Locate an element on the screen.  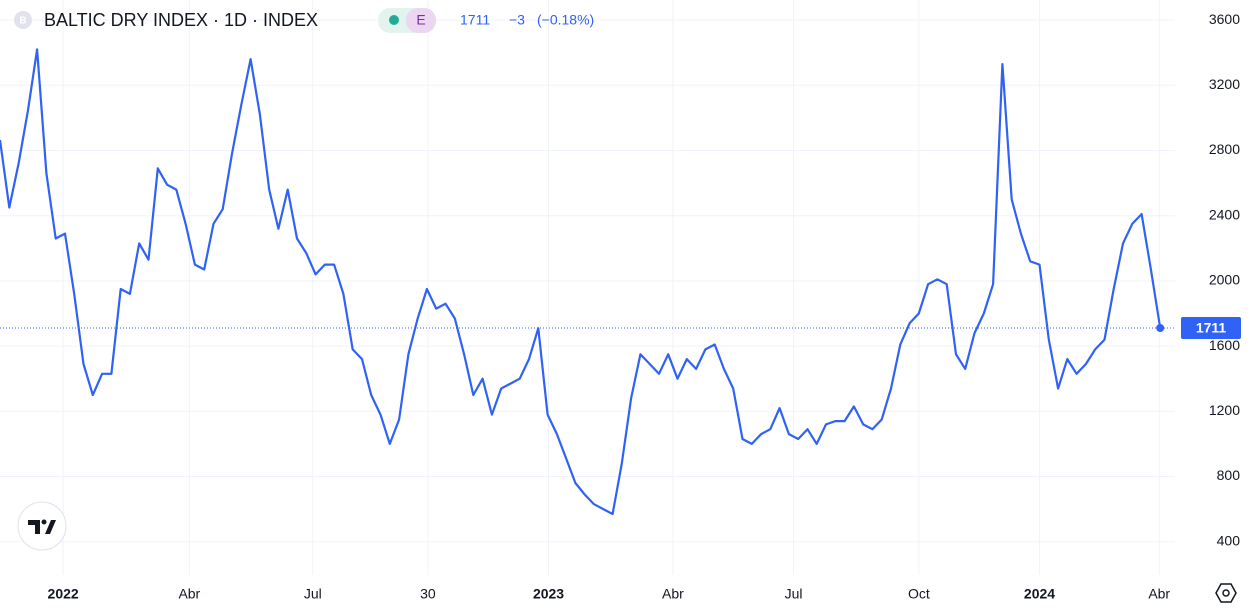
exchange-pill is located at coordinates (421, 20).